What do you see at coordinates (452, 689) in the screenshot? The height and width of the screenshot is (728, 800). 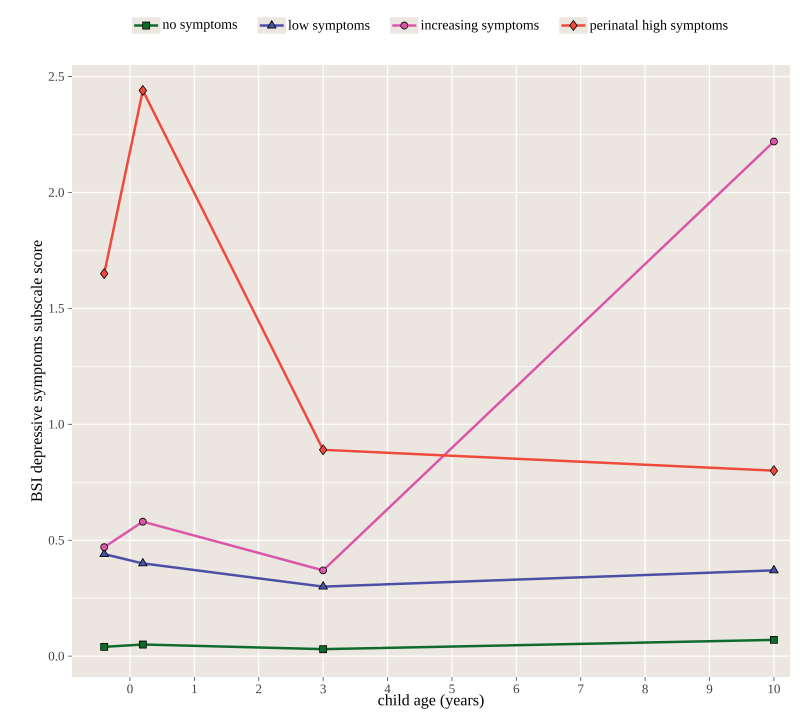 I see `x-tick-label: 5` at bounding box center [452, 689].